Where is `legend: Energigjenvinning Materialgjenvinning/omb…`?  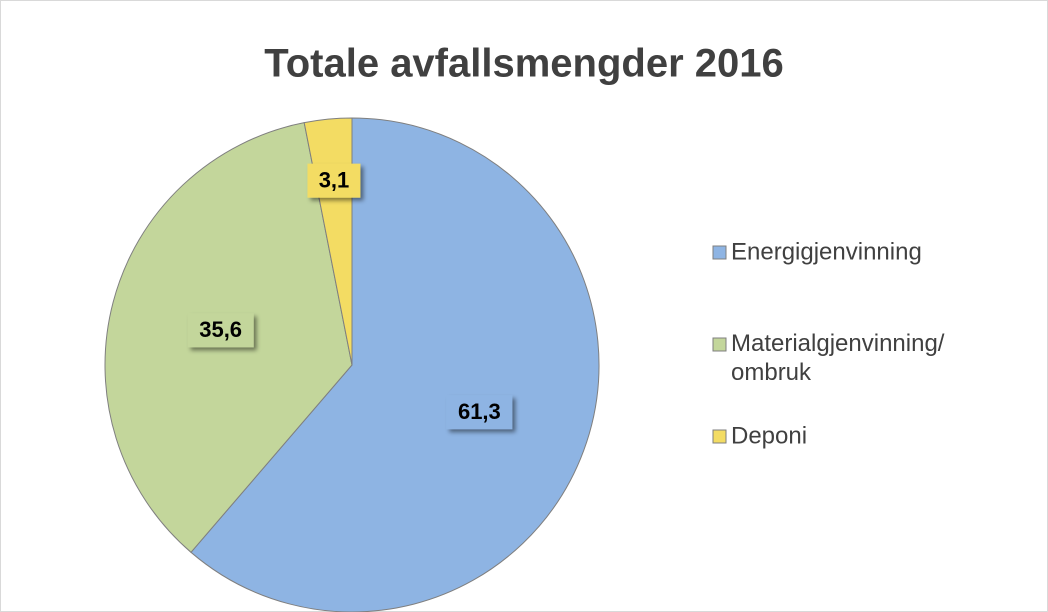 legend: Energigjenvinning Materialgjenvinning/omb… is located at coordinates (828, 343).